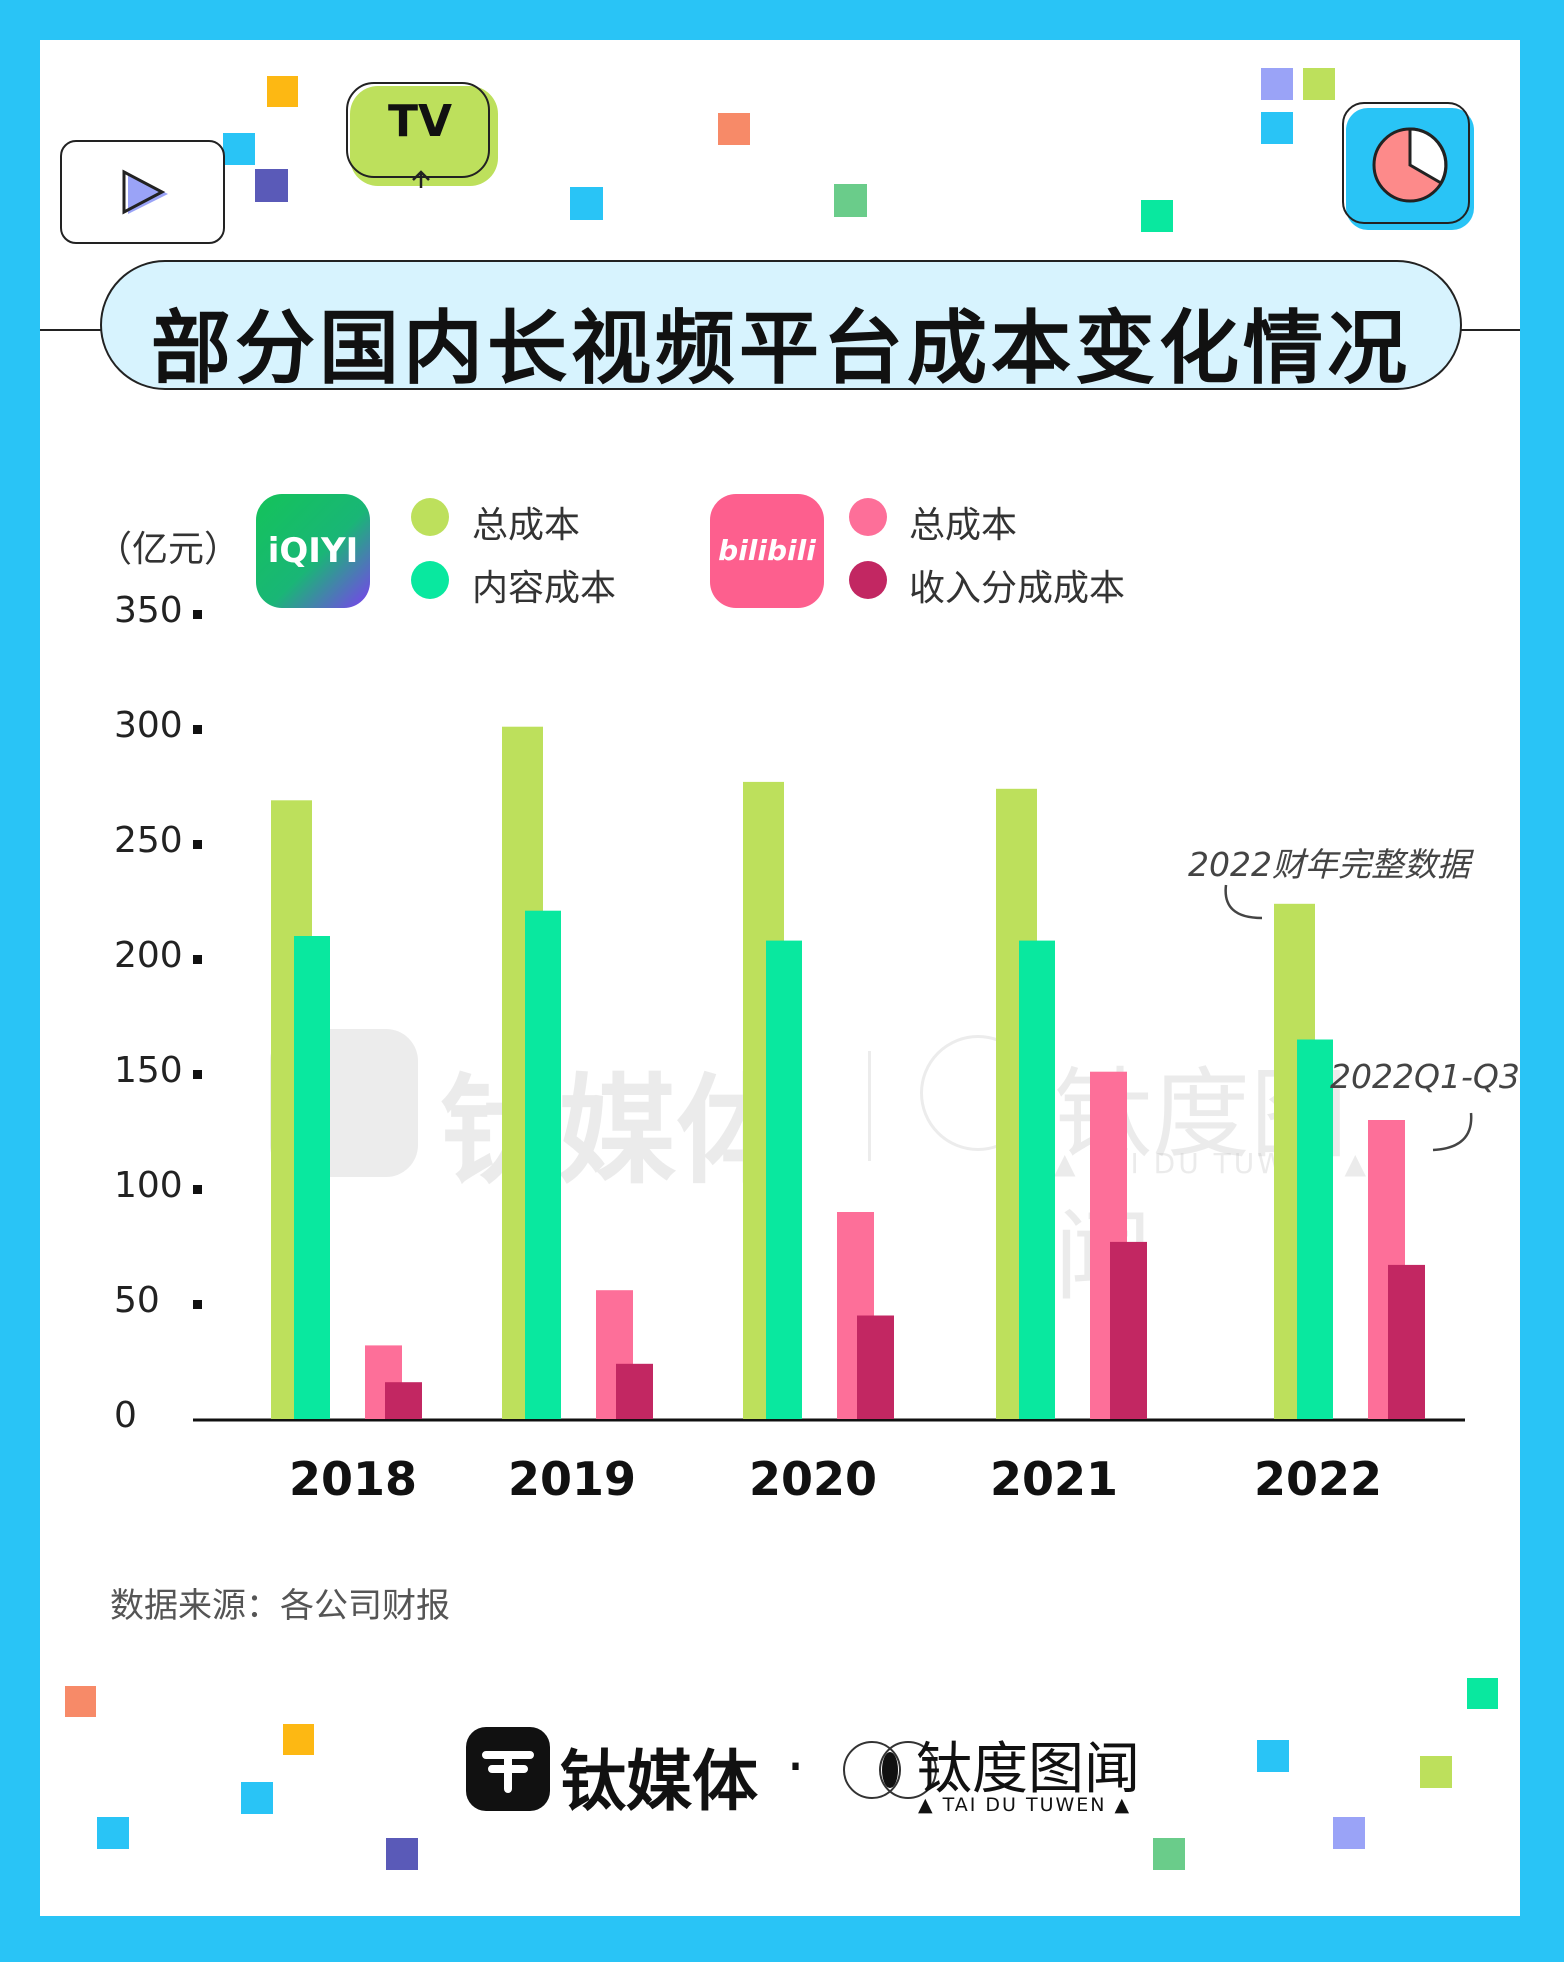 This screenshot has height=1962, width=1564. I want to click on y-tick-label: 0, so click(125, 1415).